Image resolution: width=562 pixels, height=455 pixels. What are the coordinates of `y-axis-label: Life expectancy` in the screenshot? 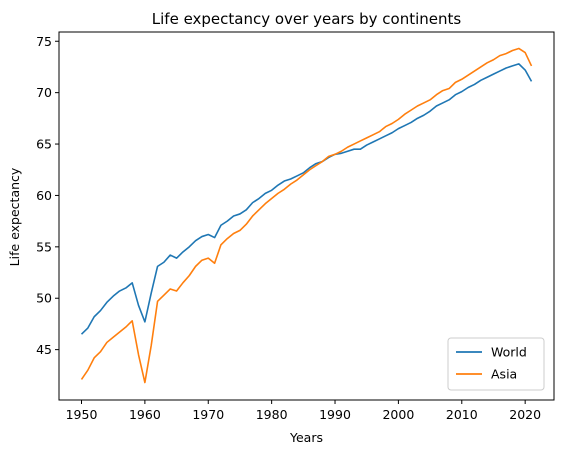 It's located at (14, 216).